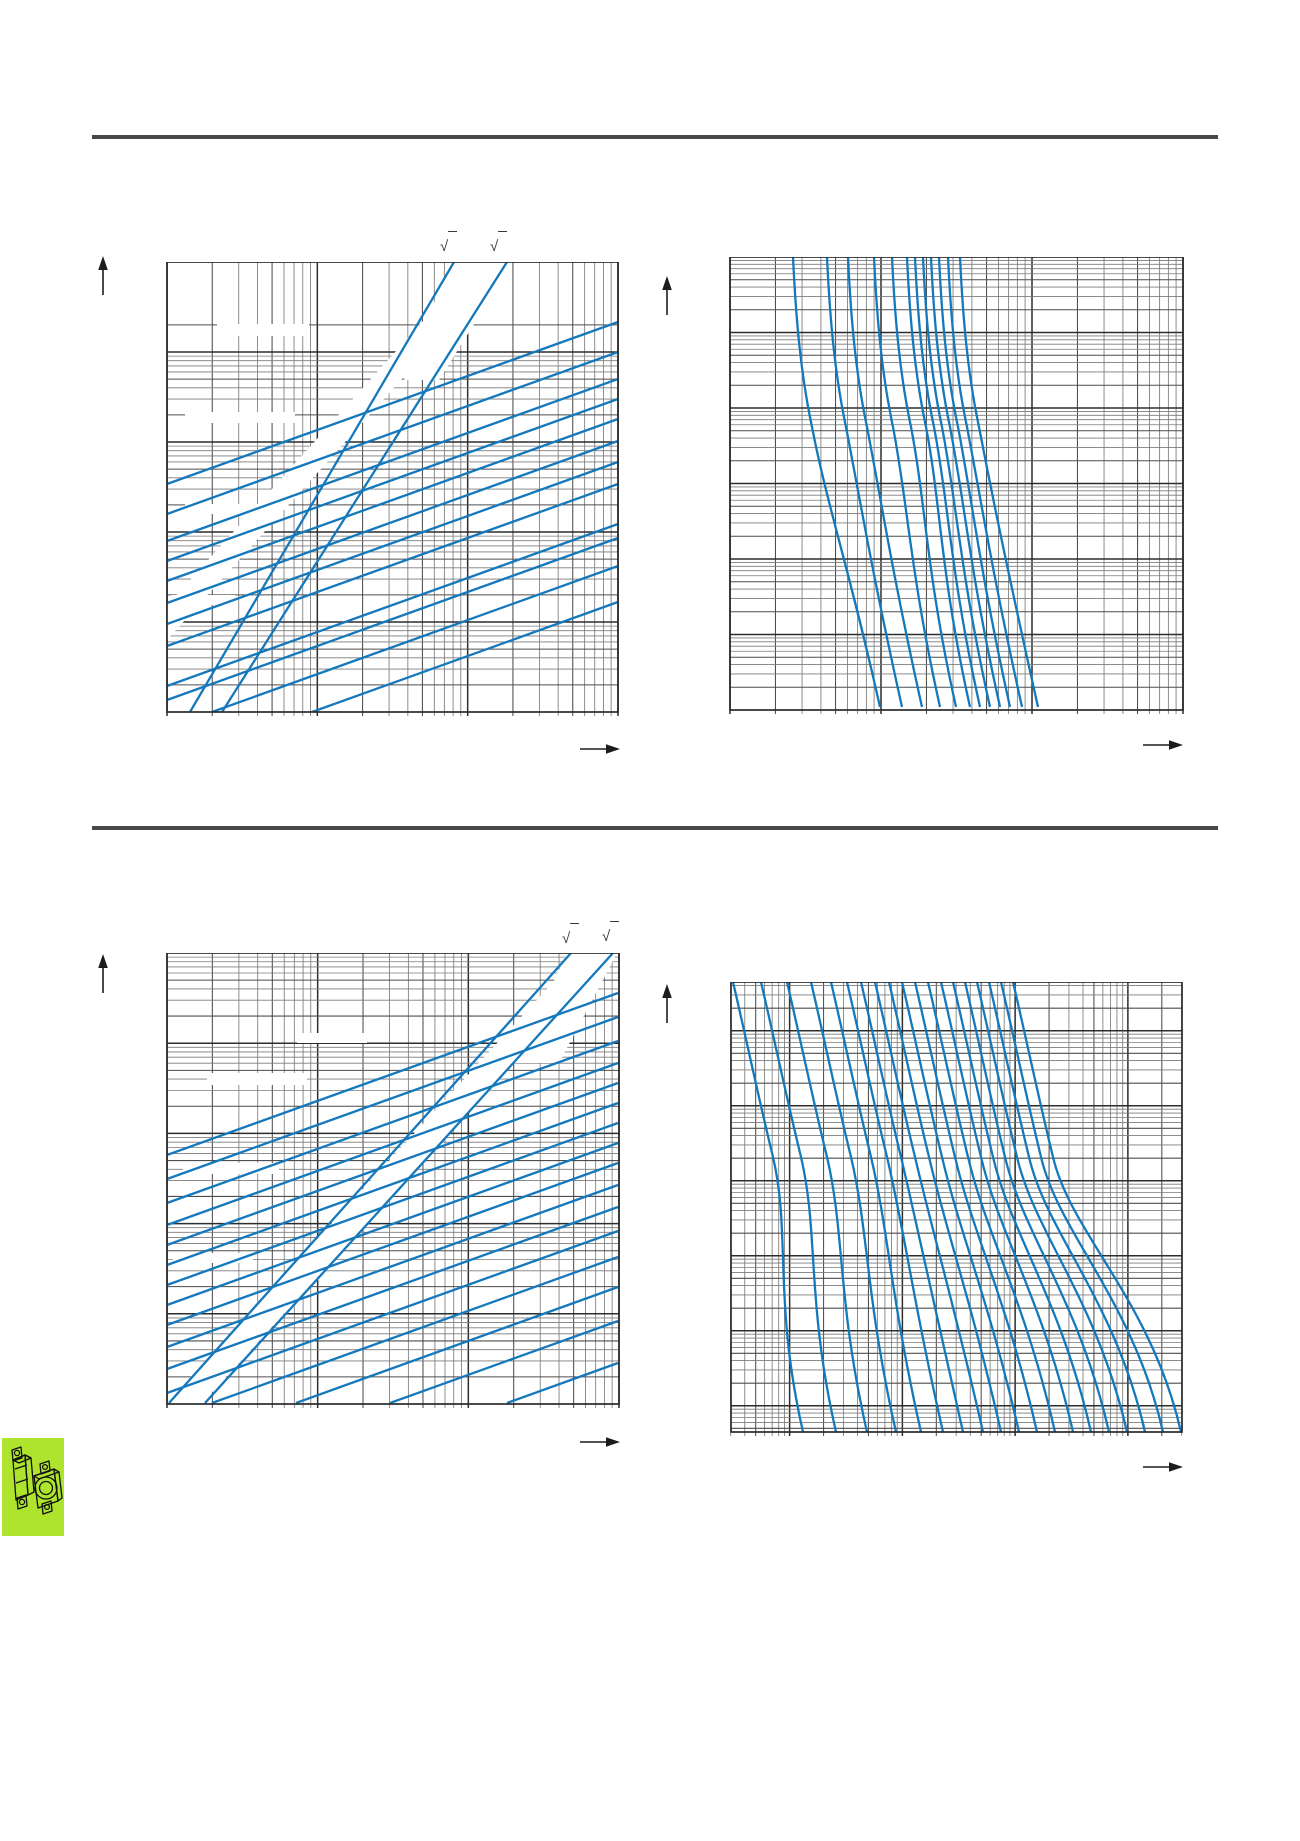 The height and width of the screenshot is (1841, 1300). I want to click on din-fuse-holder-icon, so click(23, 1478).